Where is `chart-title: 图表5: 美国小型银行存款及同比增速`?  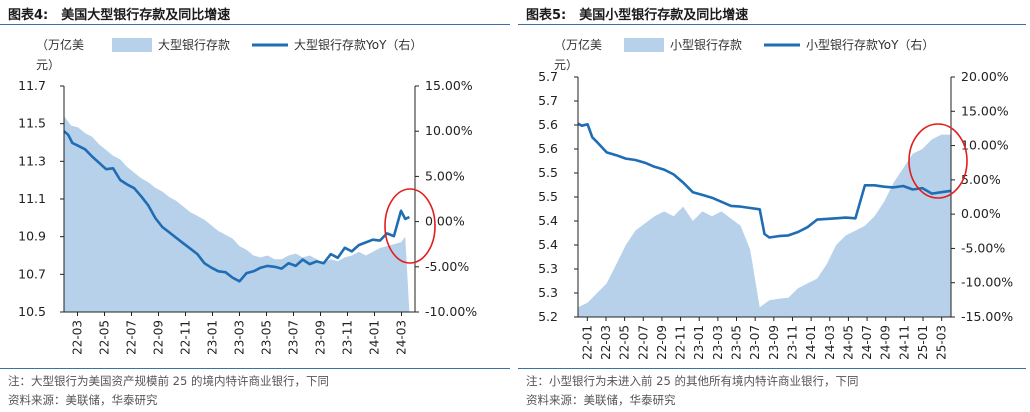
chart-title: 图表5: 美国小型银行存款及同比增速 is located at coordinates (637, 15).